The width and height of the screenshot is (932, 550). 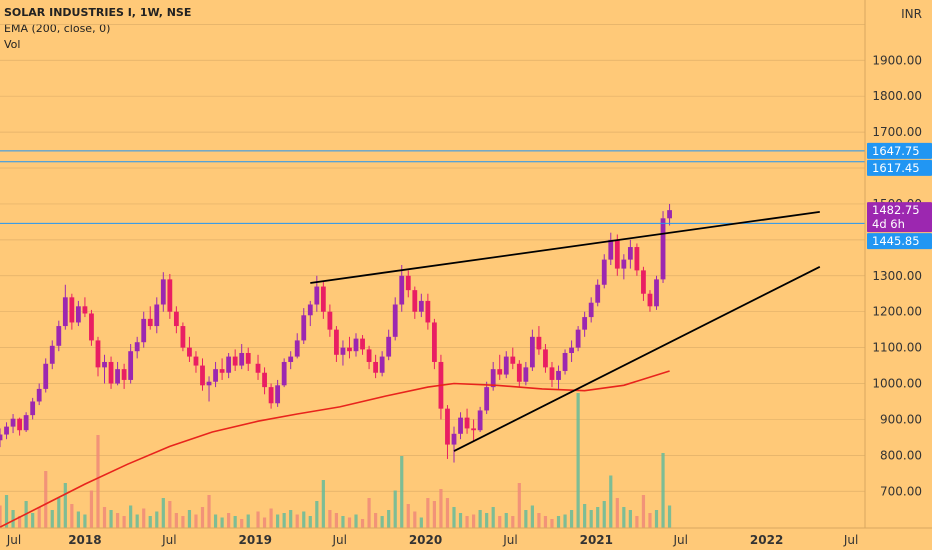 What do you see at coordinates (466, 537) in the screenshot?
I see `time-axis: Jul 2018 Jul 2019 Jul 2020 Jul 2021 Jul 2022 Jul` at bounding box center [466, 537].